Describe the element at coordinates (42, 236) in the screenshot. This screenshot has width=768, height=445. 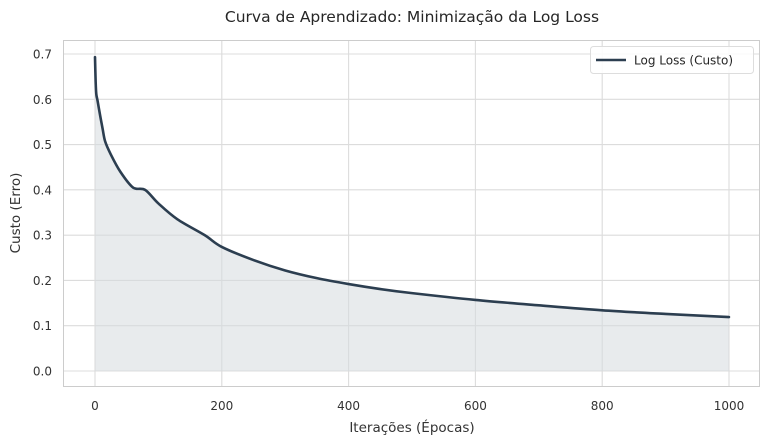
I see `y-tick-label: 0.3` at that location.